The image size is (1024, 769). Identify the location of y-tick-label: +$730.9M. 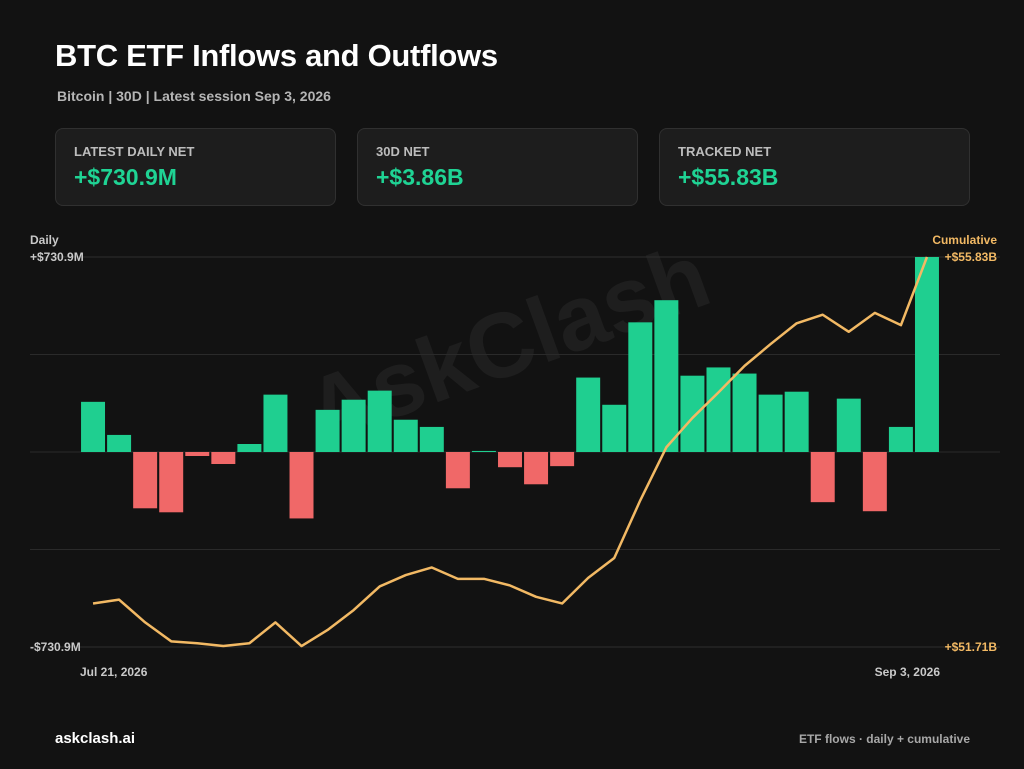
(57, 257).